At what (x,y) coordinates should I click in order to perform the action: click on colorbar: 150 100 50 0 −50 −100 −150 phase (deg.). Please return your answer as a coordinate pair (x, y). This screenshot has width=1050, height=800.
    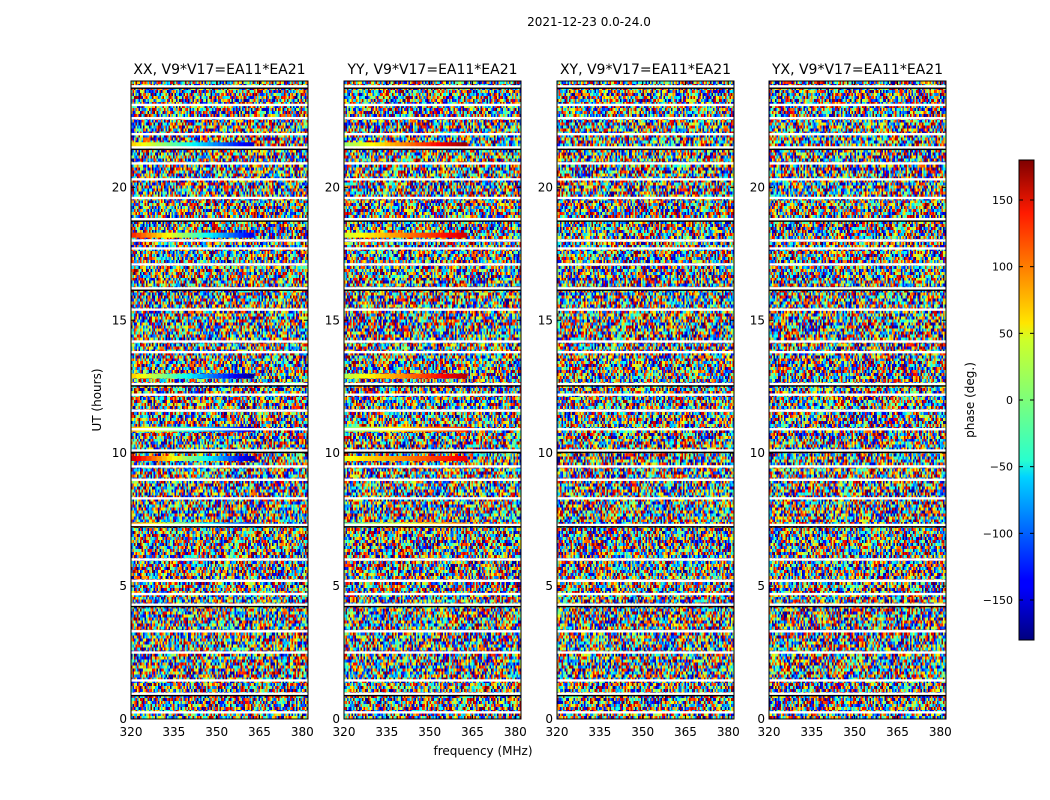
    Looking at the image, I should click on (999, 400).